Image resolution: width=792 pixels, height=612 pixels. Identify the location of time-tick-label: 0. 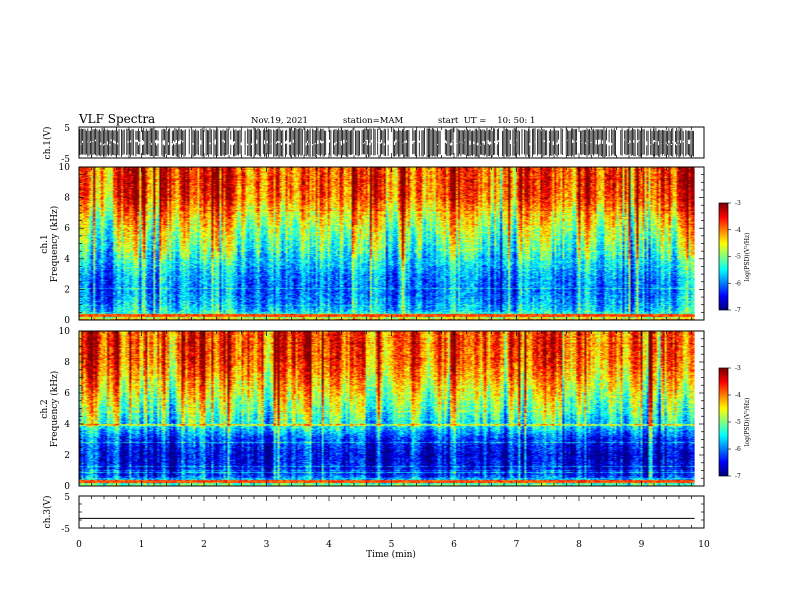
(79, 545).